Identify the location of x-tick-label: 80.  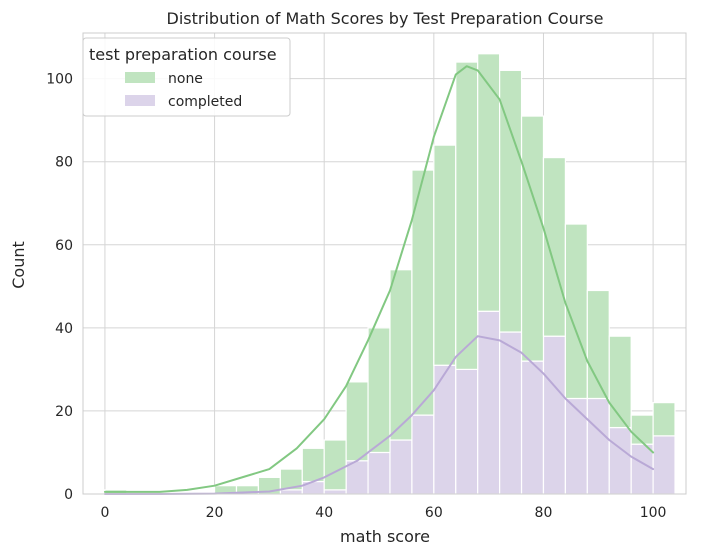
(544, 513).